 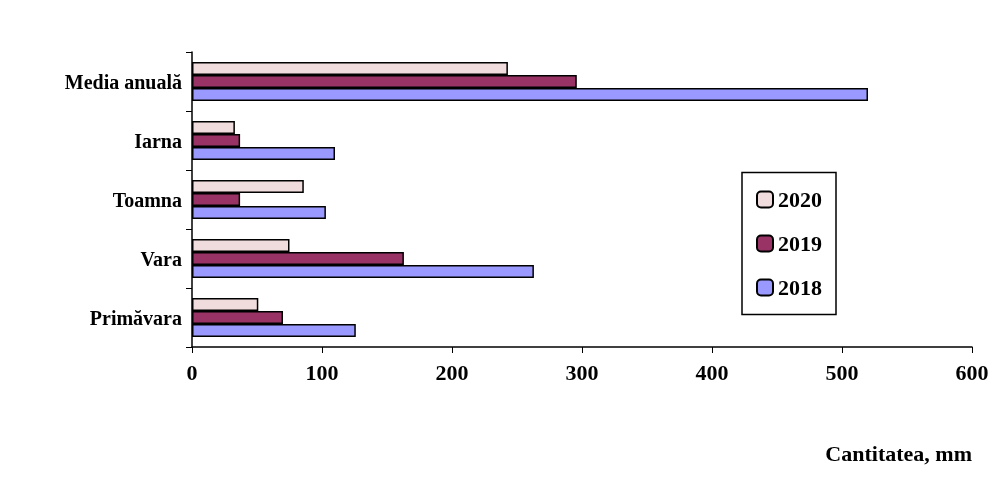 What do you see at coordinates (712, 372) in the screenshot?
I see `x-tick-label: 400` at bounding box center [712, 372].